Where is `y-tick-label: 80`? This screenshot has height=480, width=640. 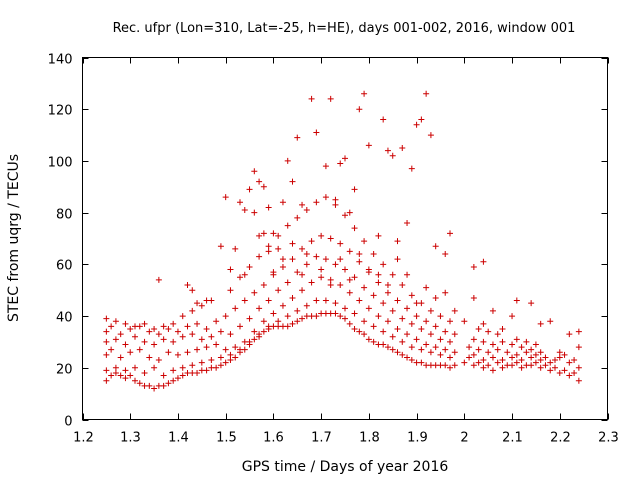 y-tick-label: 80 is located at coordinates (64, 215).